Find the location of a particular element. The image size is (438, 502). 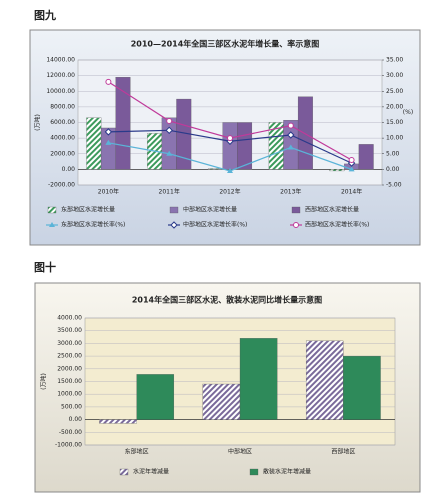

y2-tick-label: 0.00 is located at coordinates (393, 169).